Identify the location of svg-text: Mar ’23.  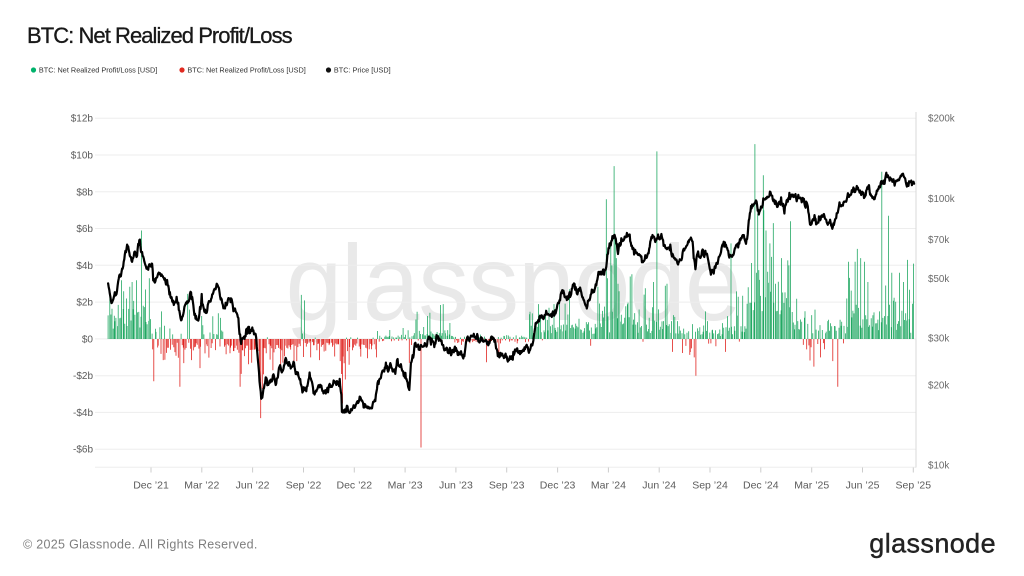
(405, 486).